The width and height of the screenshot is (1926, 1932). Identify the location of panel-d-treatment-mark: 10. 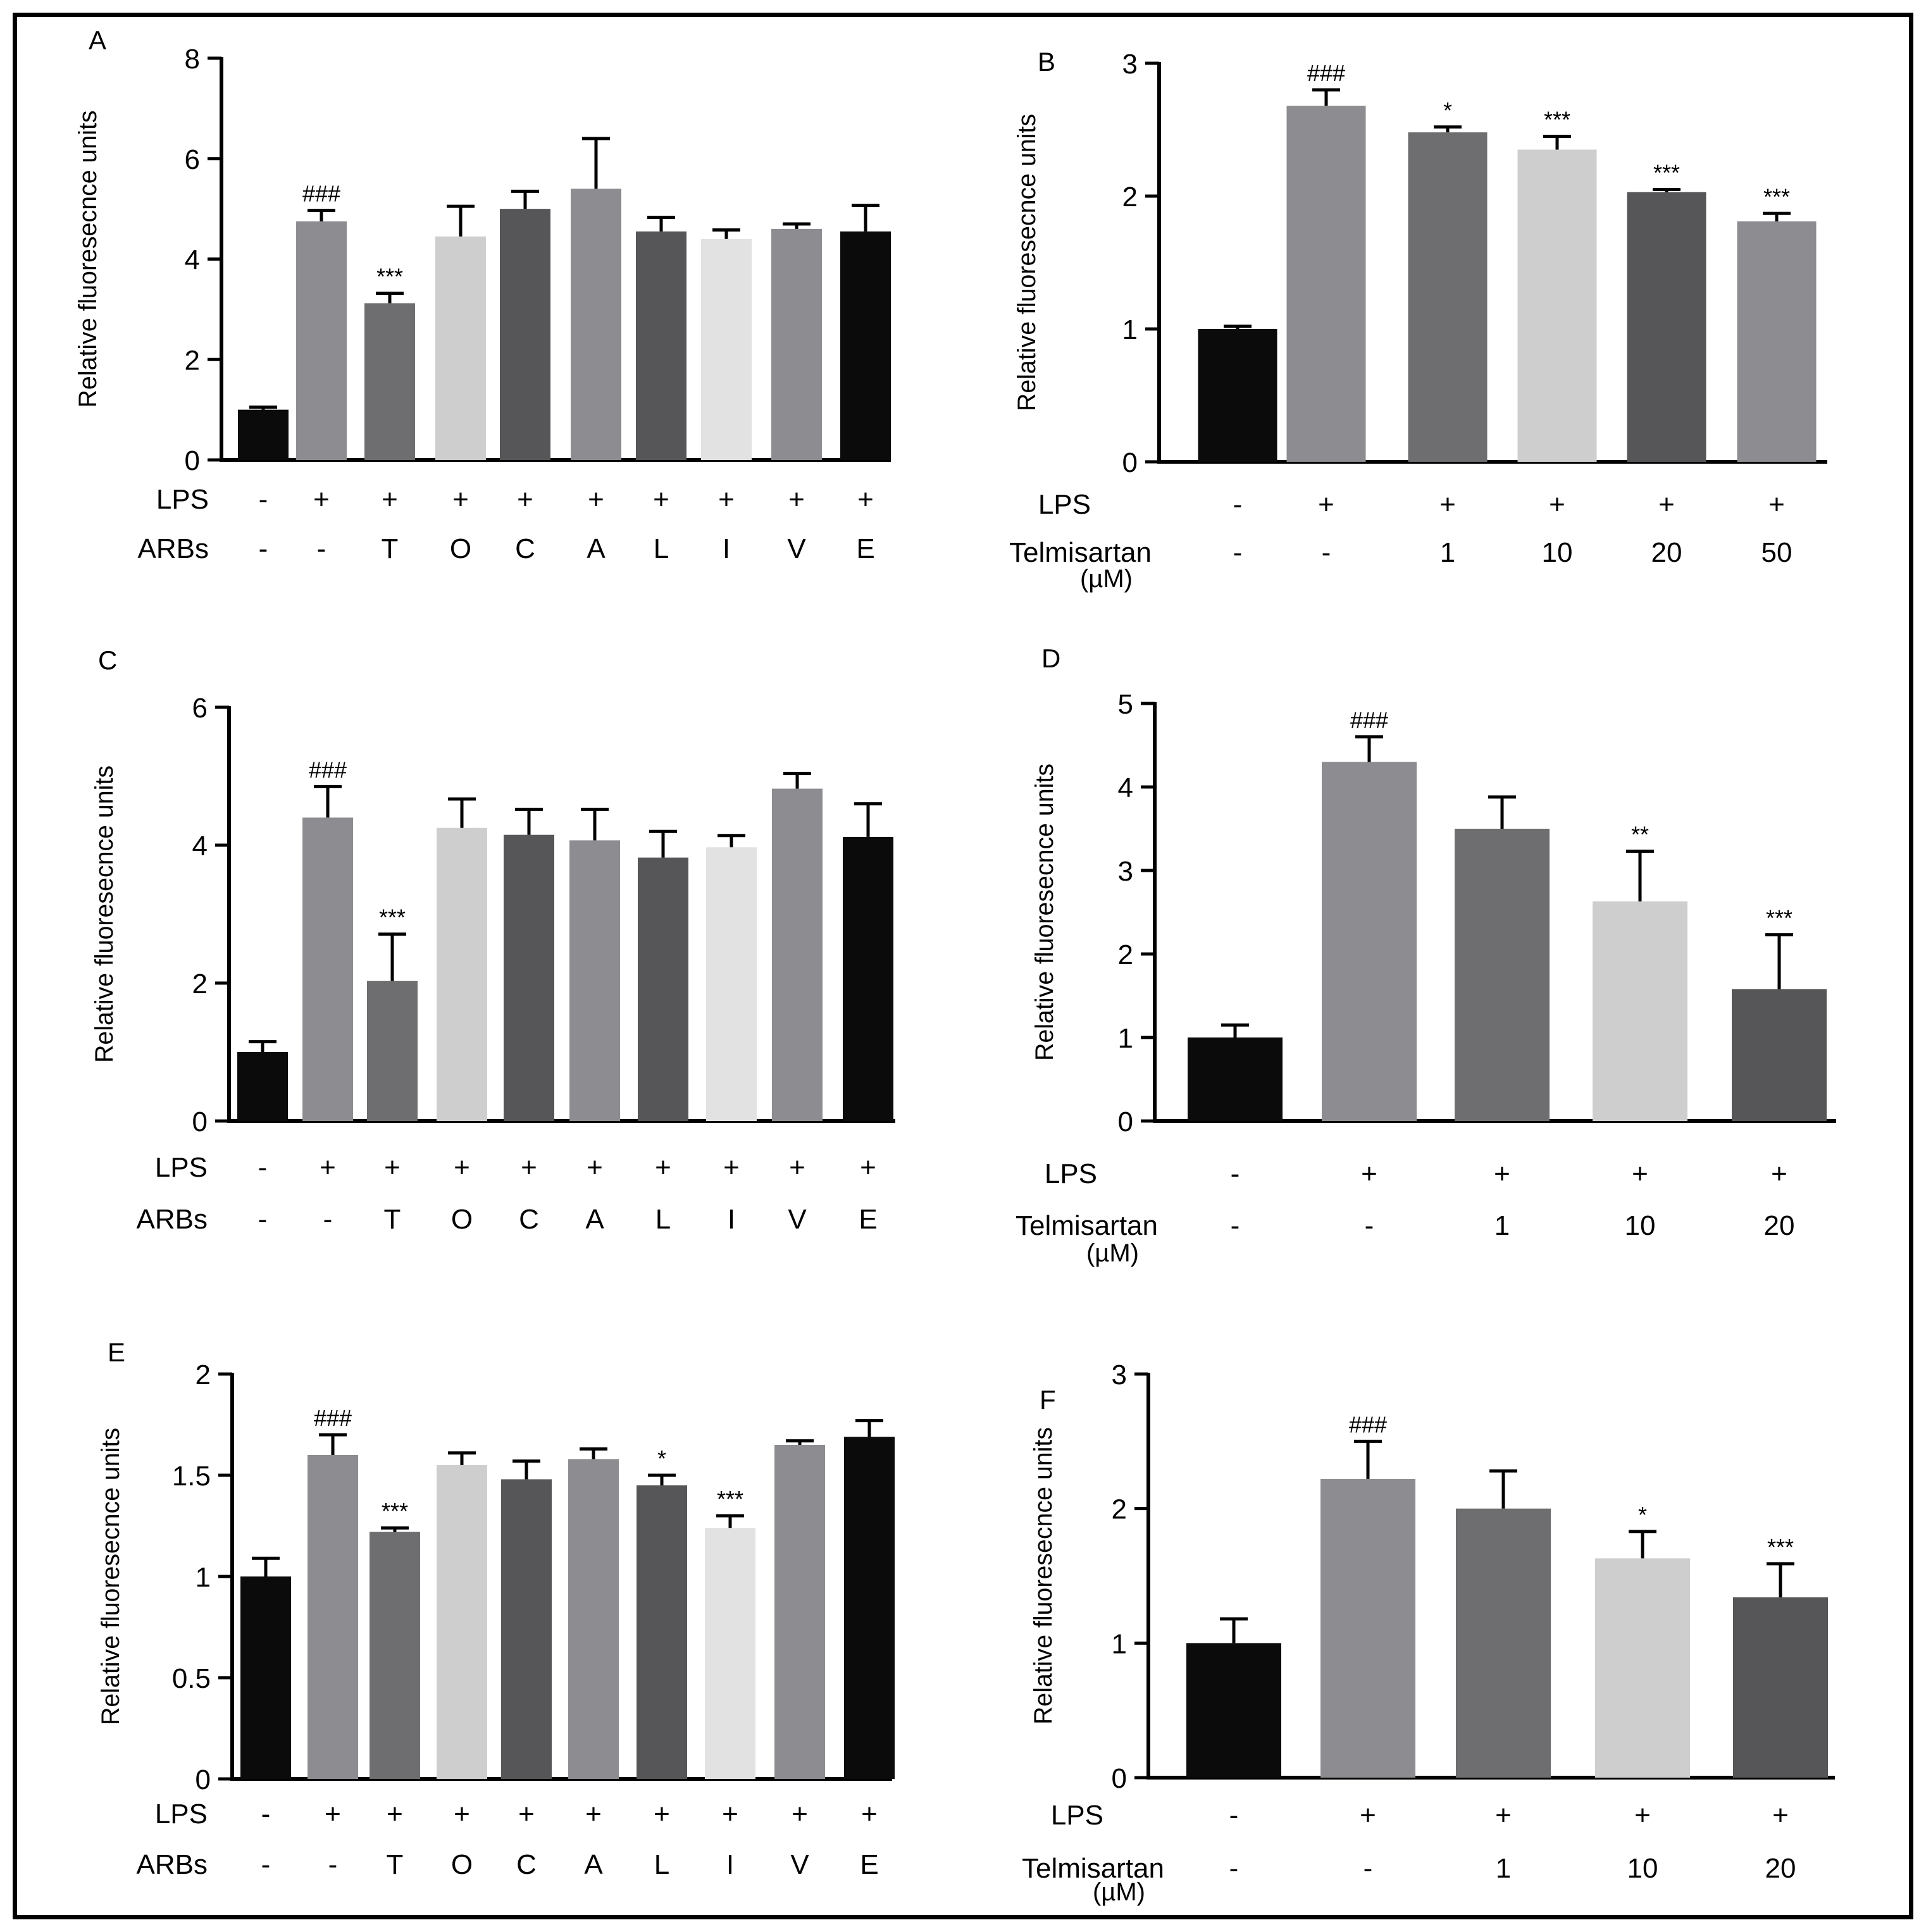
(1640, 1225).